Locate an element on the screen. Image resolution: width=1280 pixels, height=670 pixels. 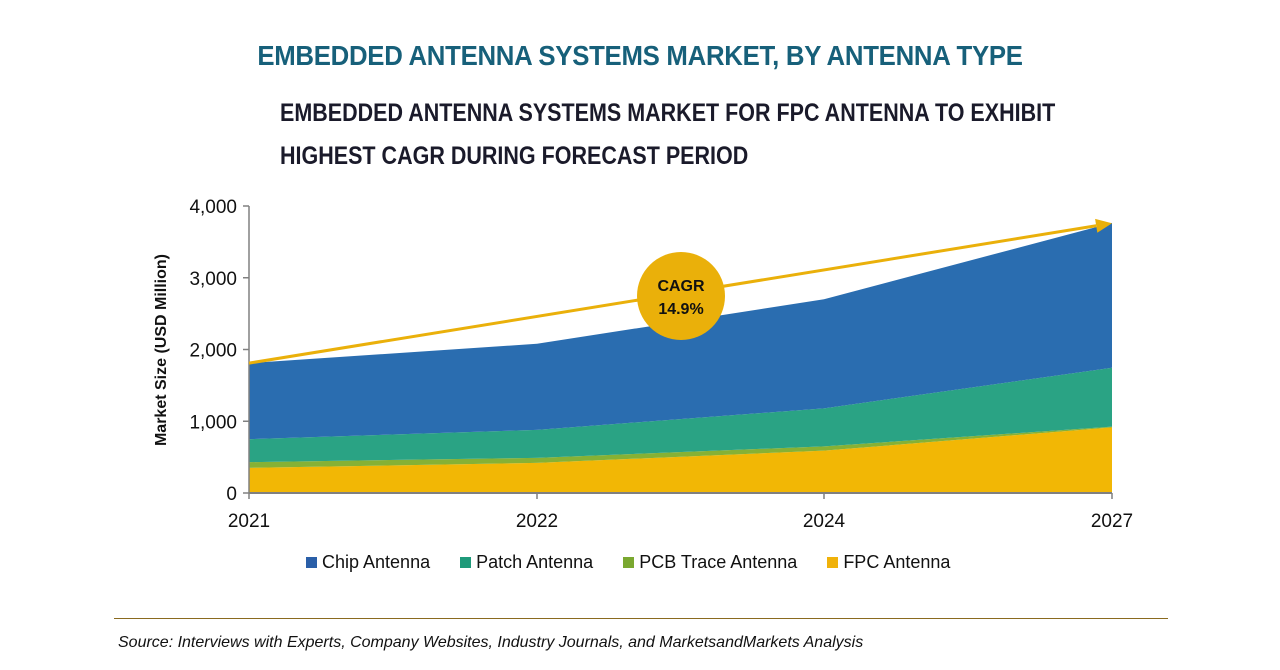
area-fpc-antenna is located at coordinates (680, 460).